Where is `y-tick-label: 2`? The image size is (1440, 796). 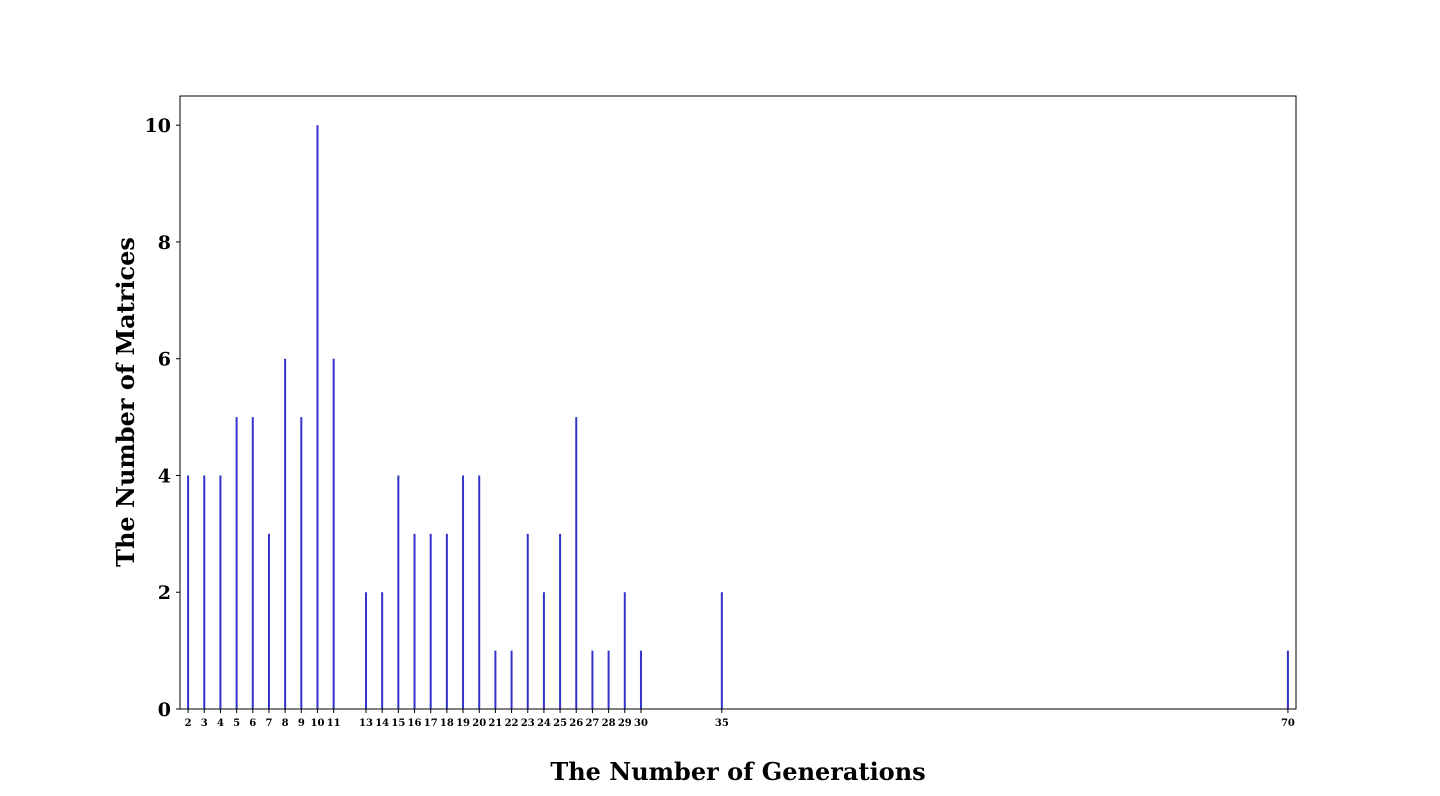 y-tick-label: 2 is located at coordinates (164, 593).